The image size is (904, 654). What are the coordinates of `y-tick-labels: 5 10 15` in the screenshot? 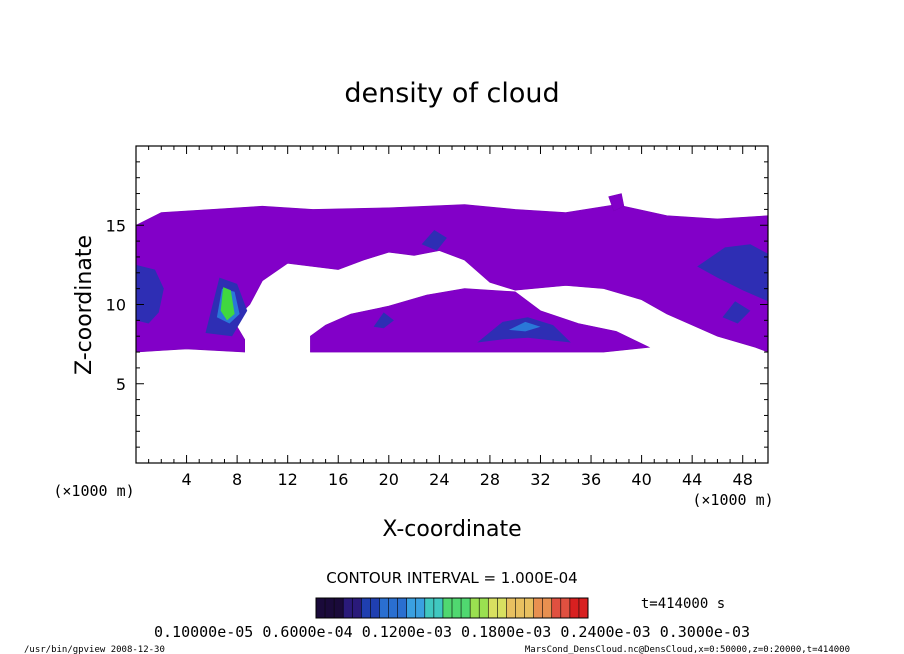 It's located at (116, 305).